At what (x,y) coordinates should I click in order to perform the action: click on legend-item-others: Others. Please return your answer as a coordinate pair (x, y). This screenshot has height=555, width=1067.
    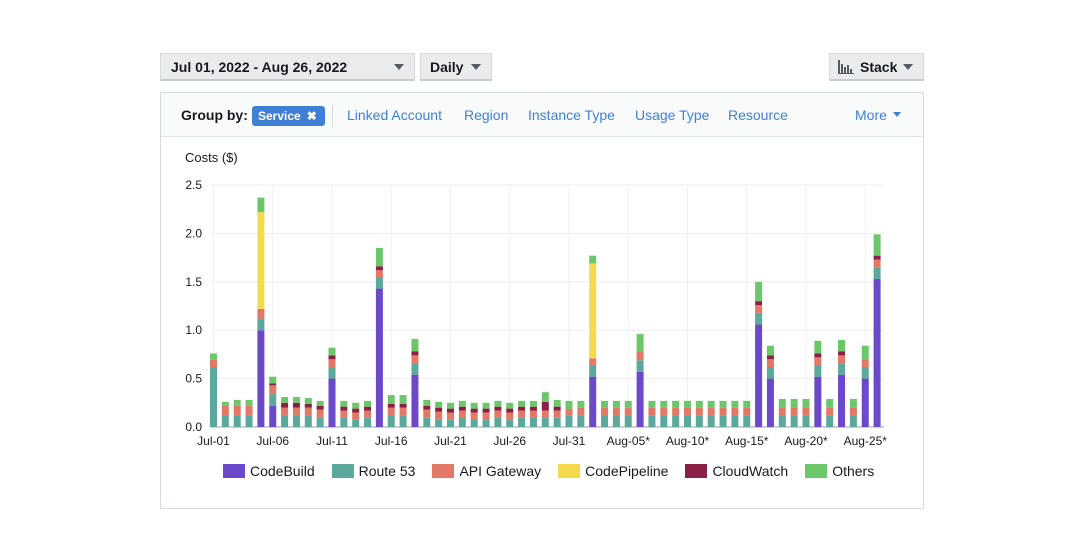
    Looking at the image, I should click on (839, 471).